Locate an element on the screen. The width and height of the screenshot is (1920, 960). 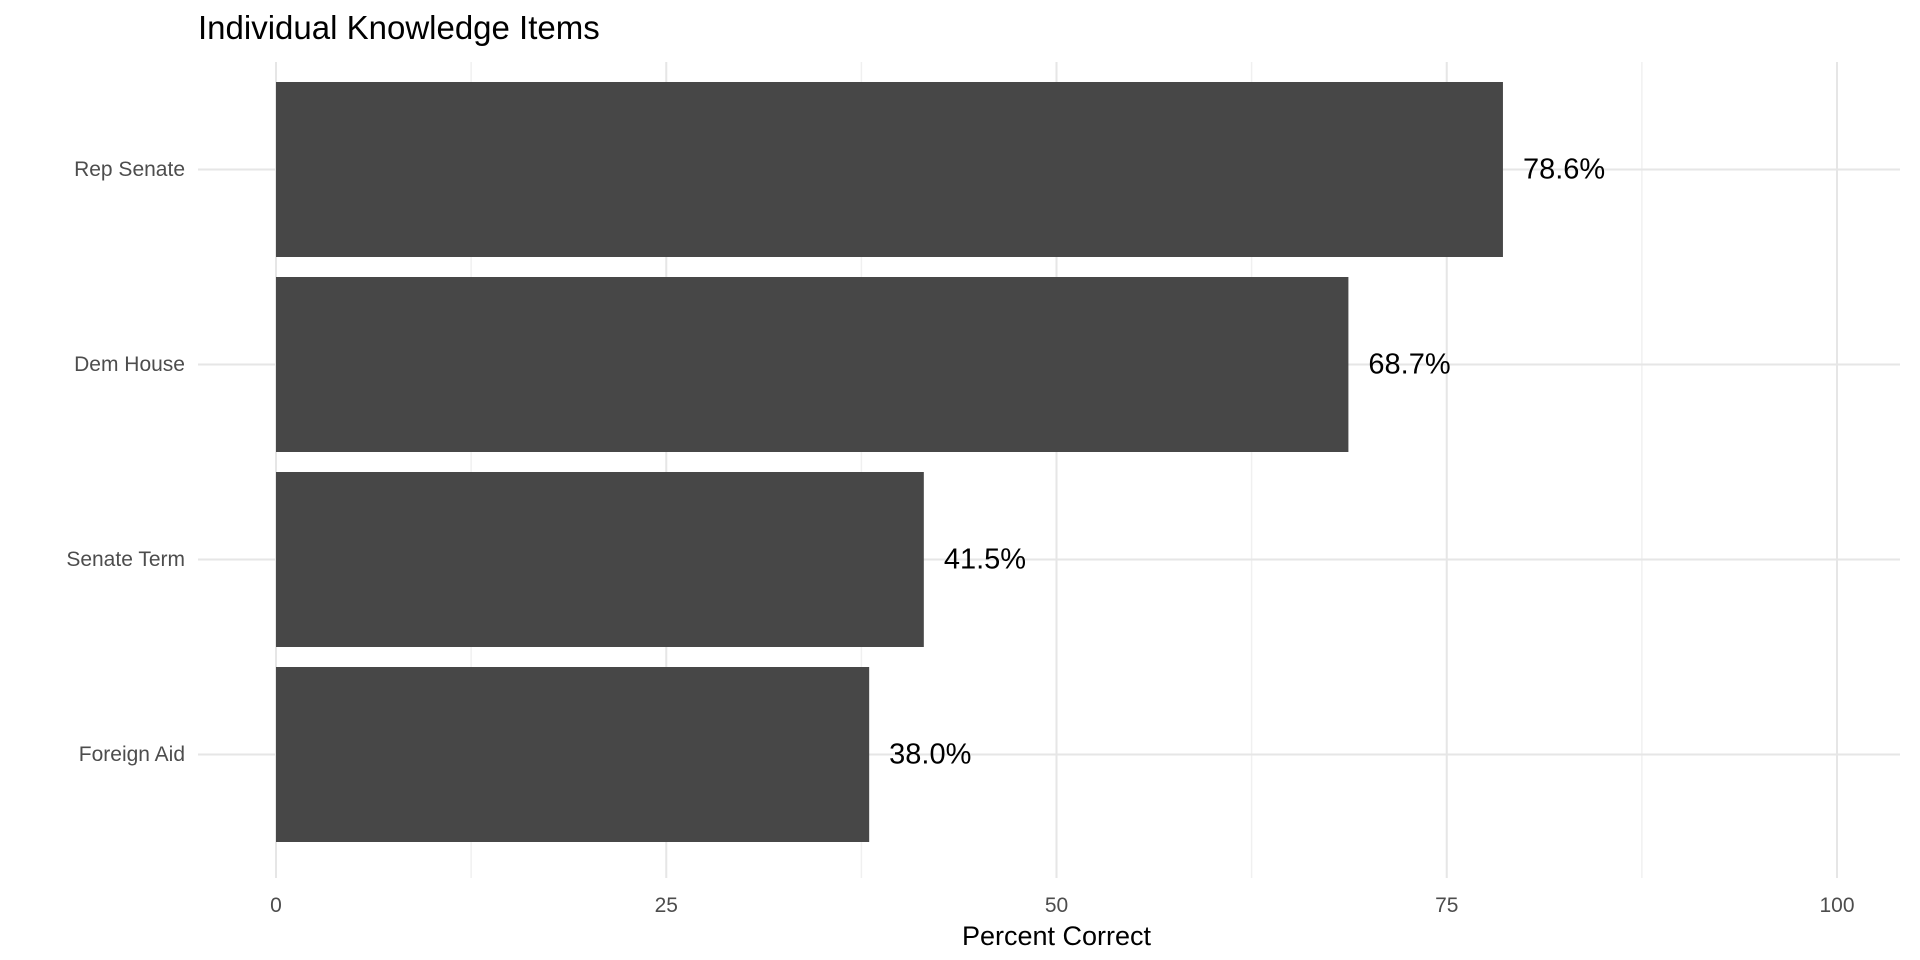
x-axis-tick-labels: 0 25 50 75 100 is located at coordinates (1062, 905).